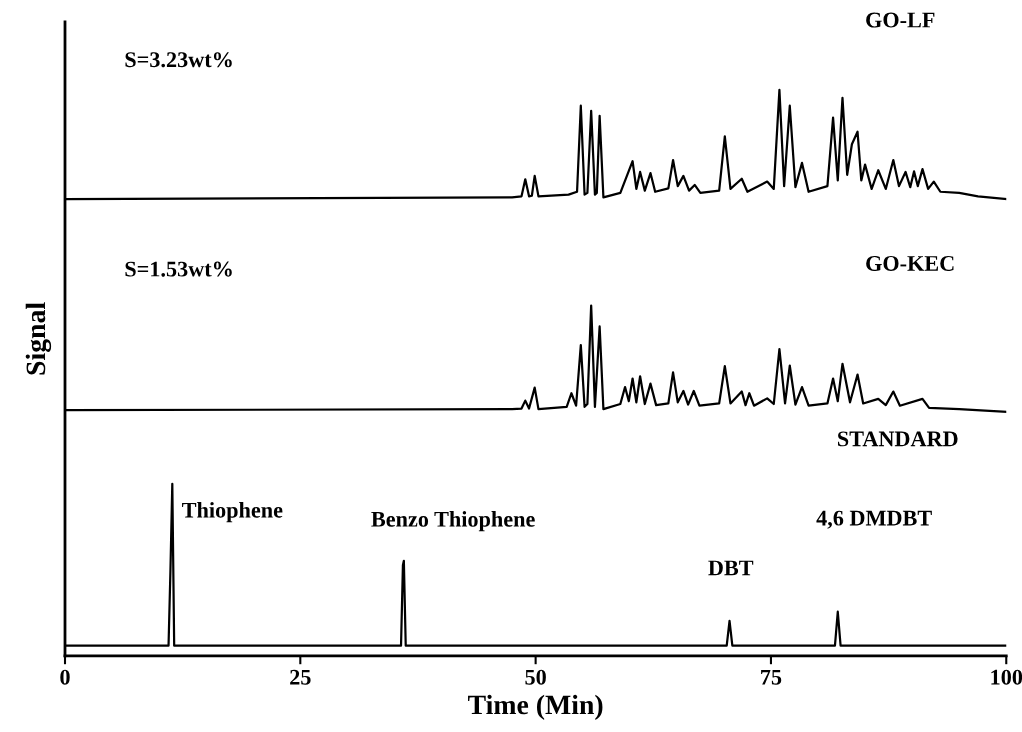  What do you see at coordinates (453, 521) in the screenshot?
I see `annotation: Benzo Thiophene` at bounding box center [453, 521].